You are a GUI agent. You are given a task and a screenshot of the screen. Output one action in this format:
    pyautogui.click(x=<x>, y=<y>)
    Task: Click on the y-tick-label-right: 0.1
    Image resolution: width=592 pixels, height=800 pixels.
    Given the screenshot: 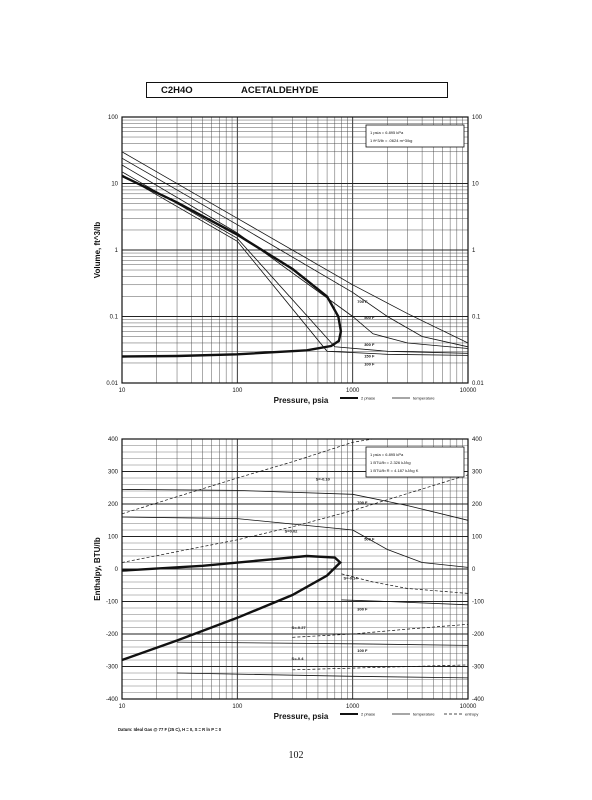 What is the action you would take?
    pyautogui.click(x=476, y=318)
    